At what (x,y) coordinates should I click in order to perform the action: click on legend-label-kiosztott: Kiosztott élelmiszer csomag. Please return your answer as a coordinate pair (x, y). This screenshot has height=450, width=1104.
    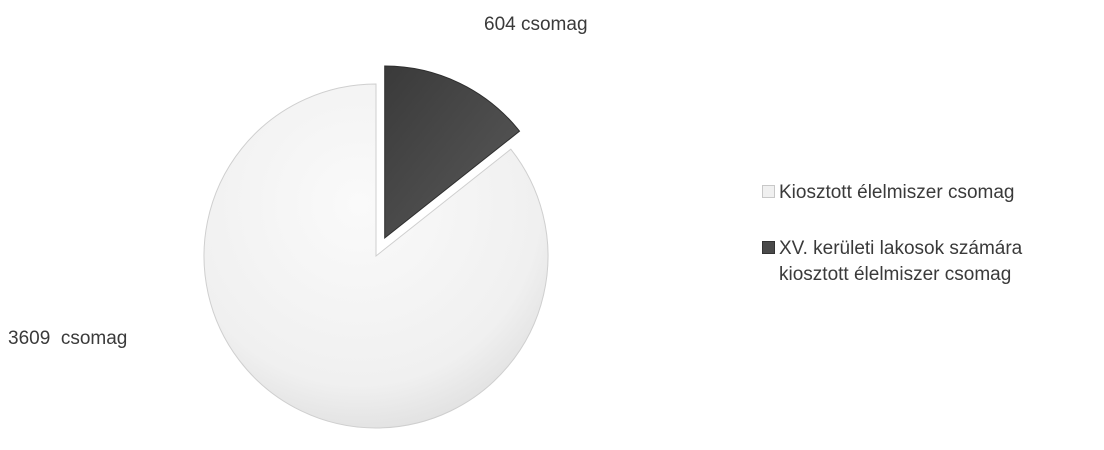
    Looking at the image, I should click on (897, 192).